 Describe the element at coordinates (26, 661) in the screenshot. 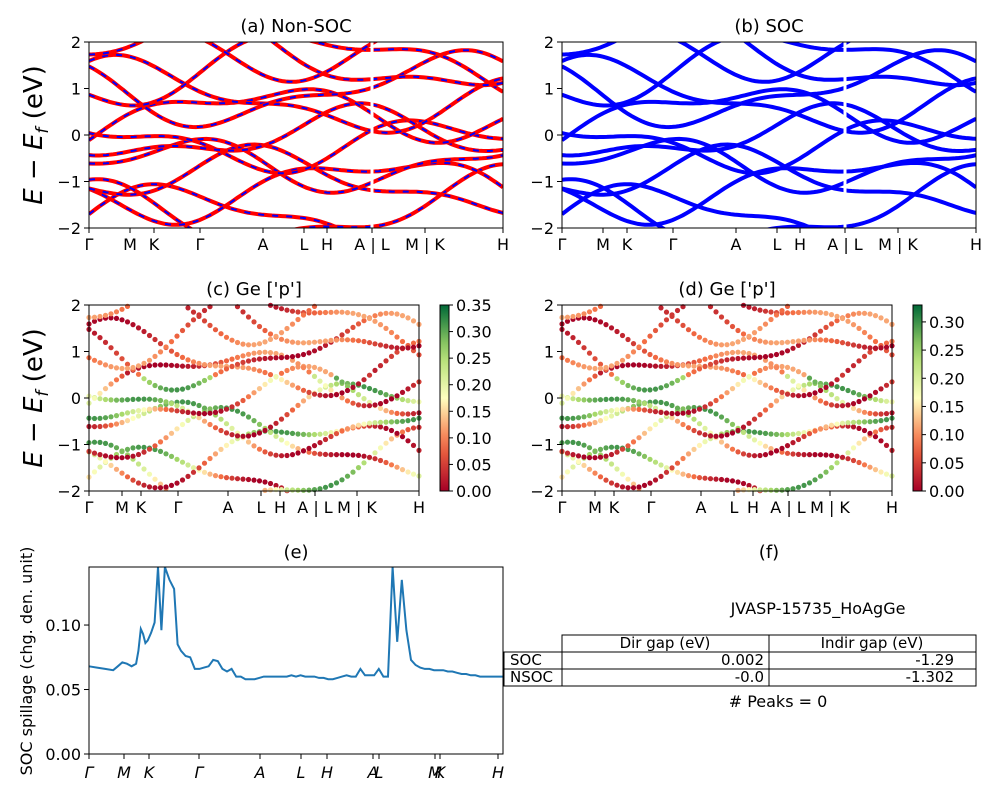

I see `panel-e-ylabel: SOC spillage (chg. den. unit)` at that location.